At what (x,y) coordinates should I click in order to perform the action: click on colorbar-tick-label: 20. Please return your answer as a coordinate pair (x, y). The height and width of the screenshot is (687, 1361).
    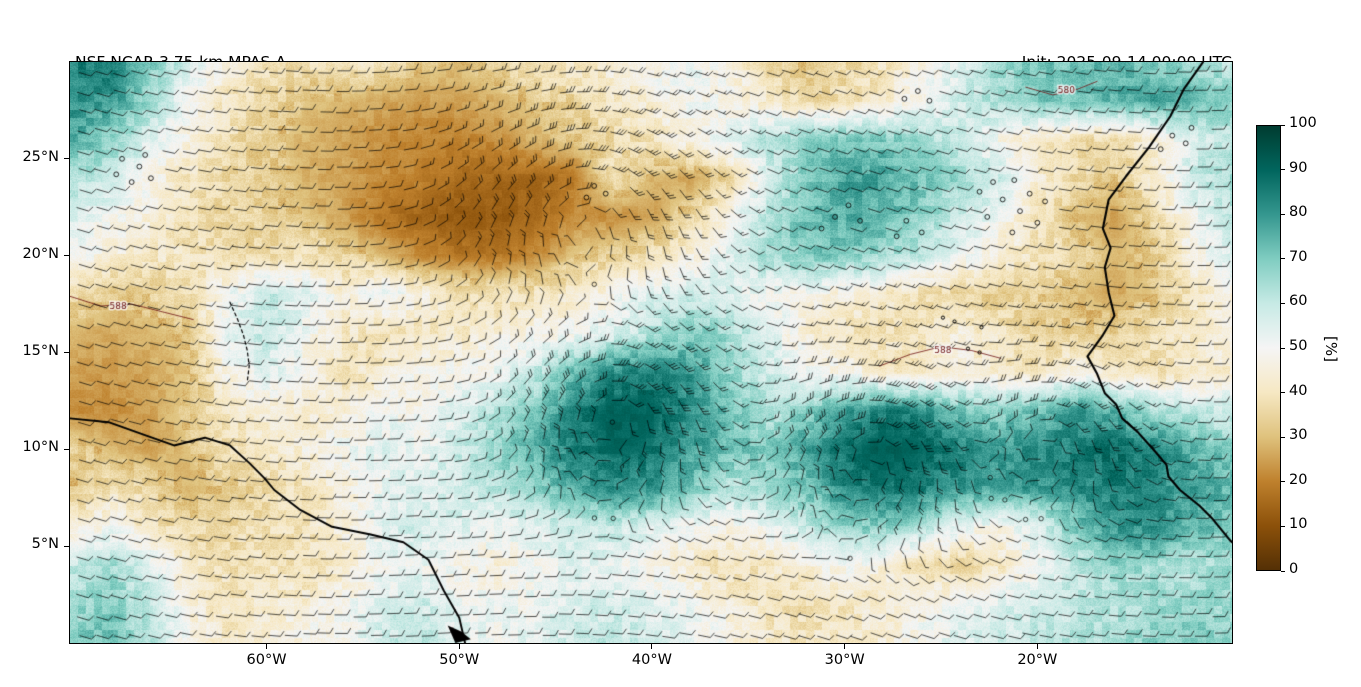
    Looking at the image, I should click on (1298, 479).